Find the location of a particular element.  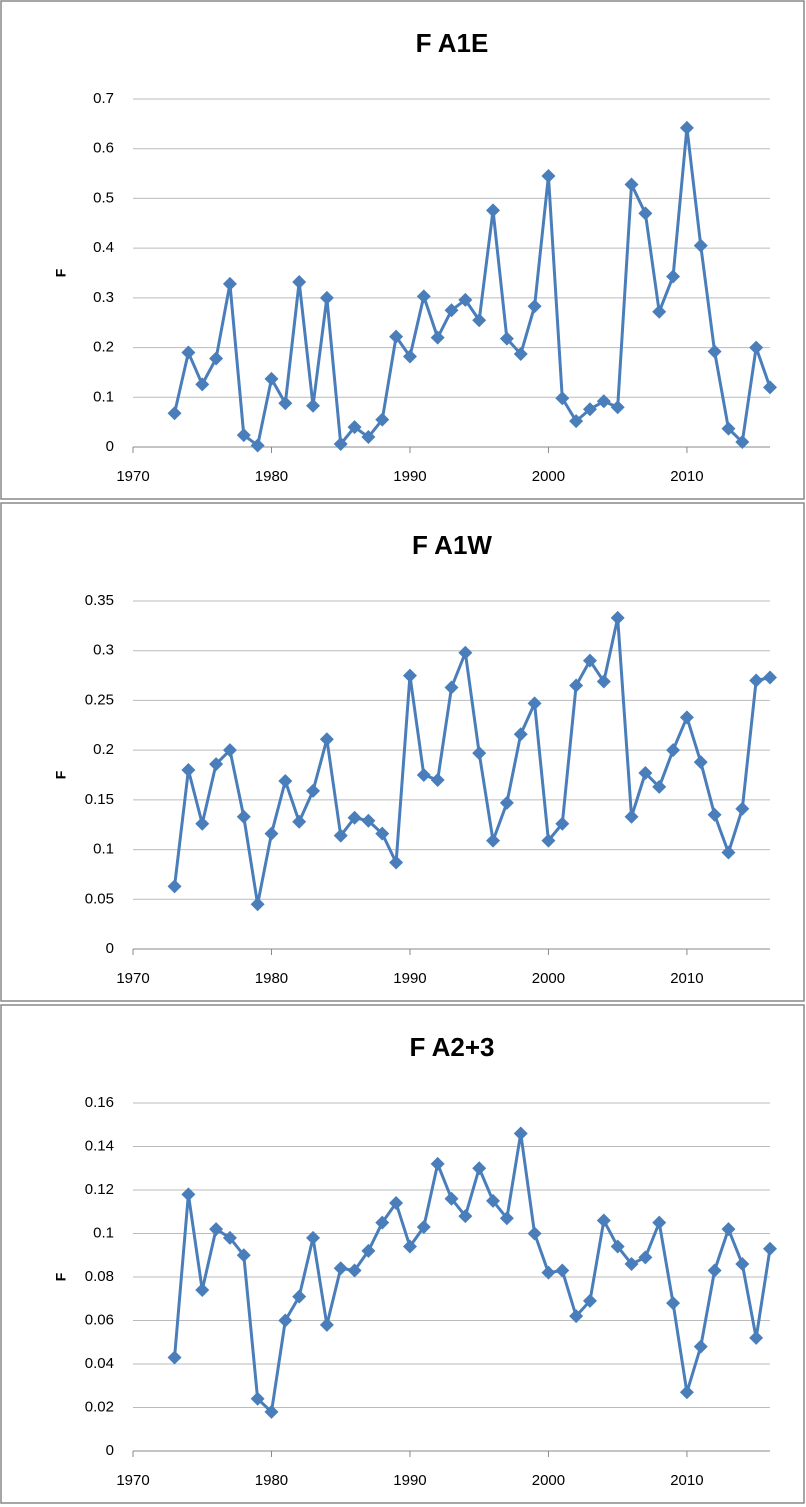

y-tick-label: 0.04 is located at coordinates (99, 1363).